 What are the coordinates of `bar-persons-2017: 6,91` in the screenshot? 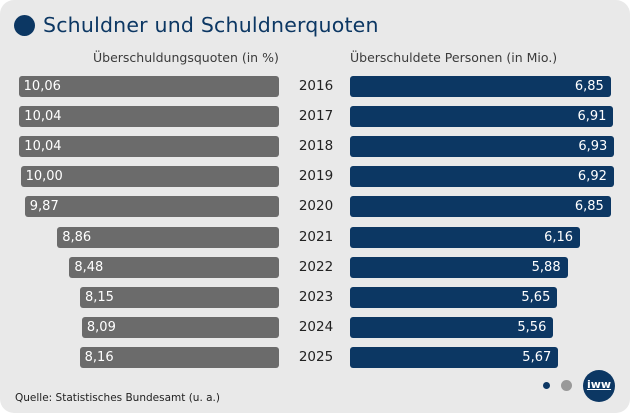 It's located at (482, 116).